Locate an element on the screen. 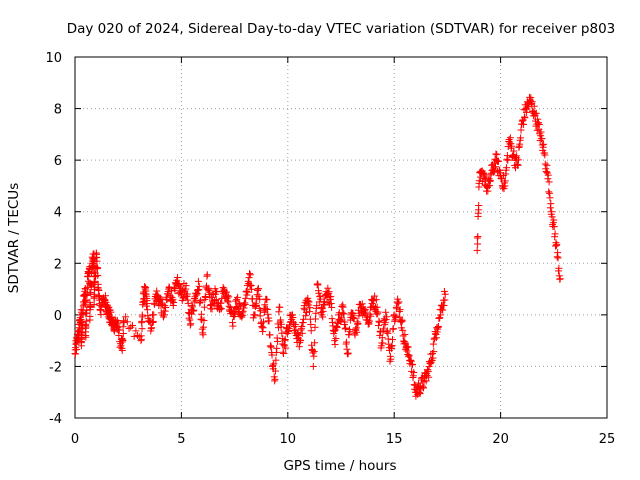 This screenshot has width=640, height=480. x-tick-label: 5 is located at coordinates (181, 439).